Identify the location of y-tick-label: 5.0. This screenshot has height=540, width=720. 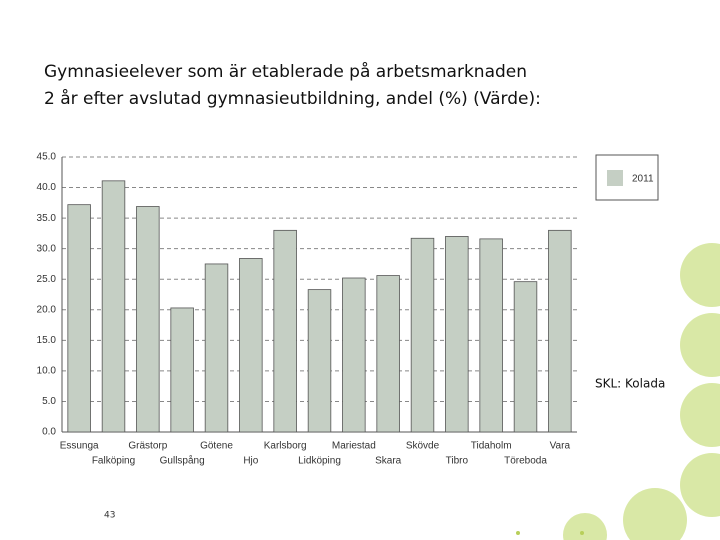
(49, 401).